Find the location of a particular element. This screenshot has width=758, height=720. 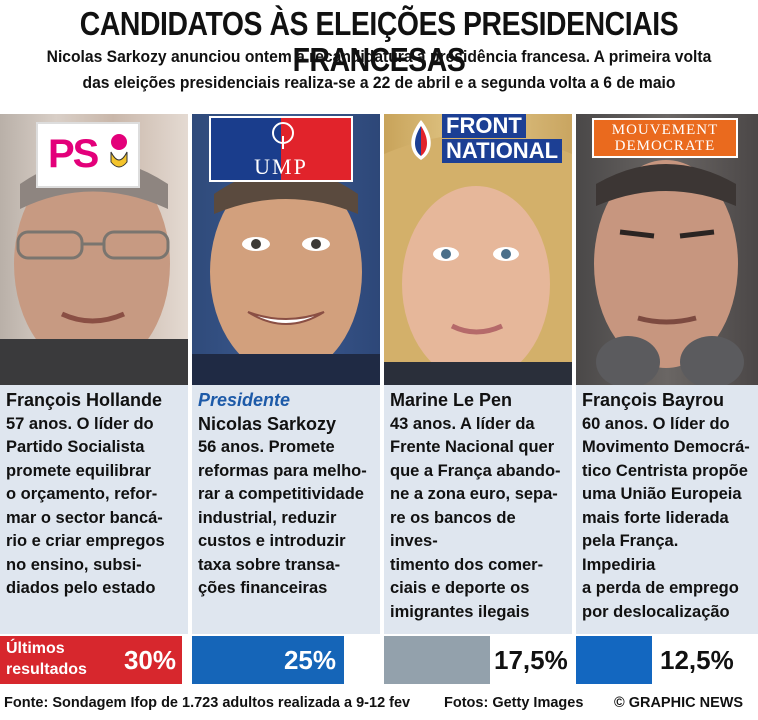

ps-logo-text: PS is located at coordinates (73, 154).